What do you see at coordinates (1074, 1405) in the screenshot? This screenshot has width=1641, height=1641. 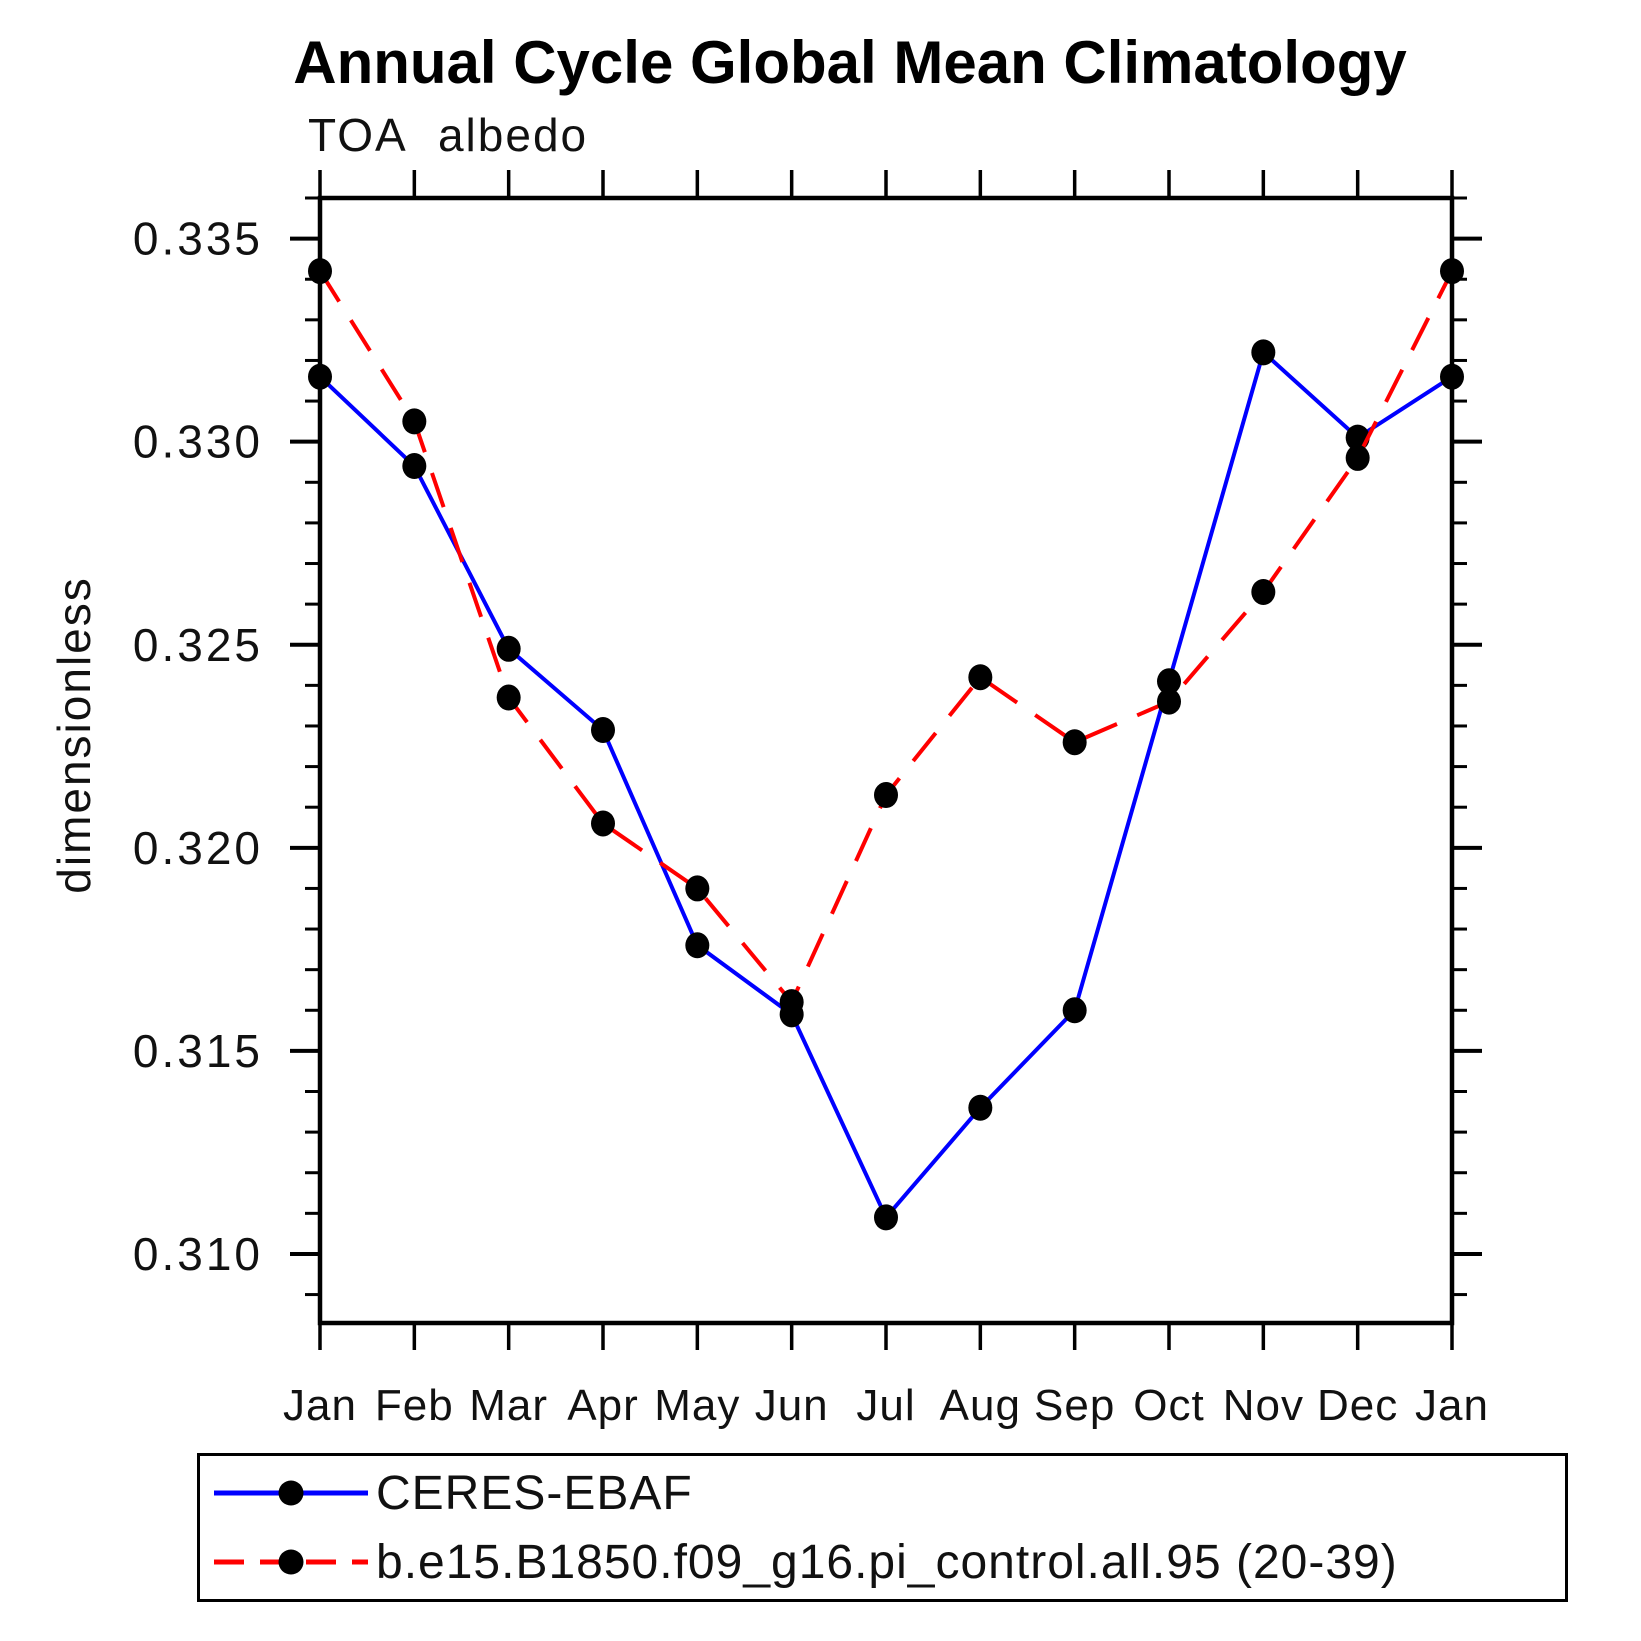 I see `x-tick-label: Sep` at bounding box center [1074, 1405].